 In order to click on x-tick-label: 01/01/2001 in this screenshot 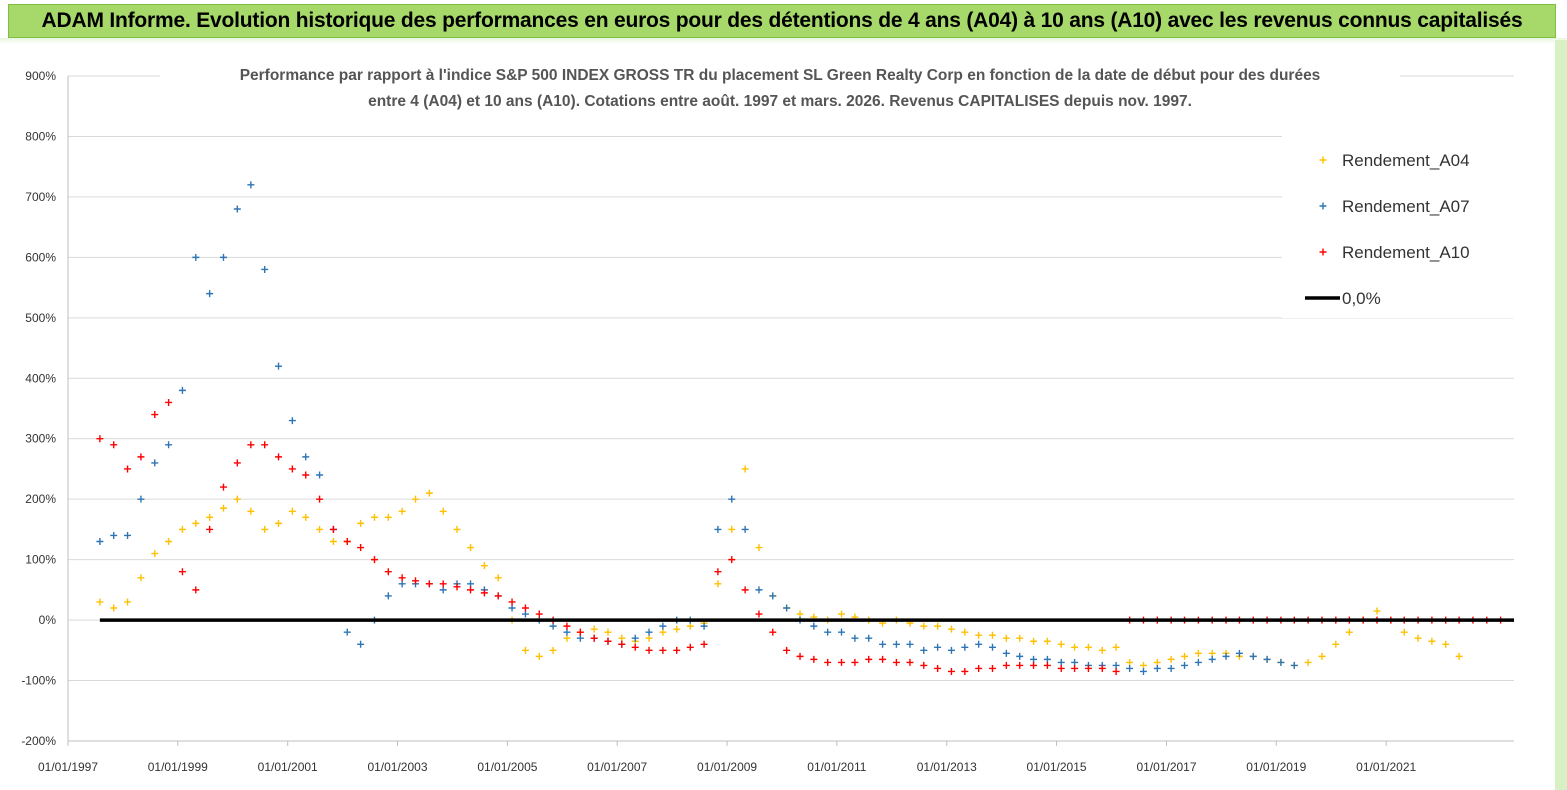, I will do `click(288, 767)`.